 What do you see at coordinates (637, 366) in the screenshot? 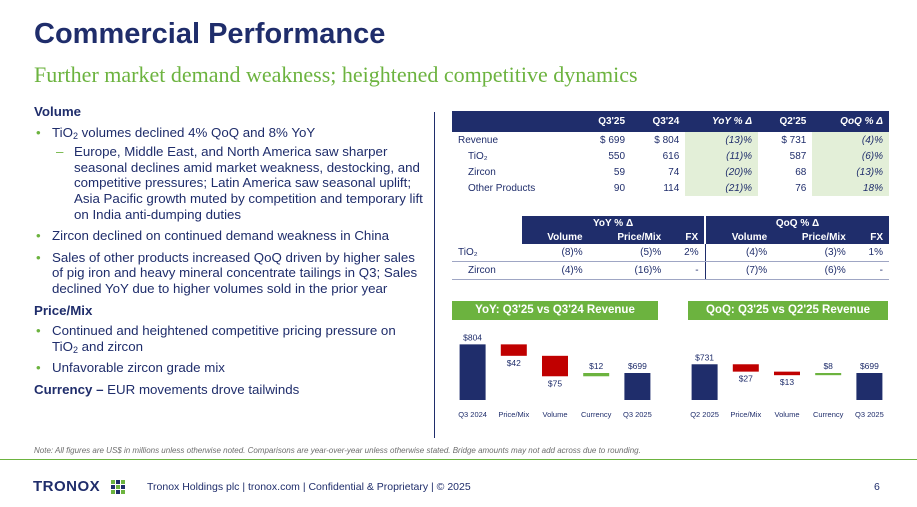
I see `yoy-value-label-4: $699` at bounding box center [637, 366].